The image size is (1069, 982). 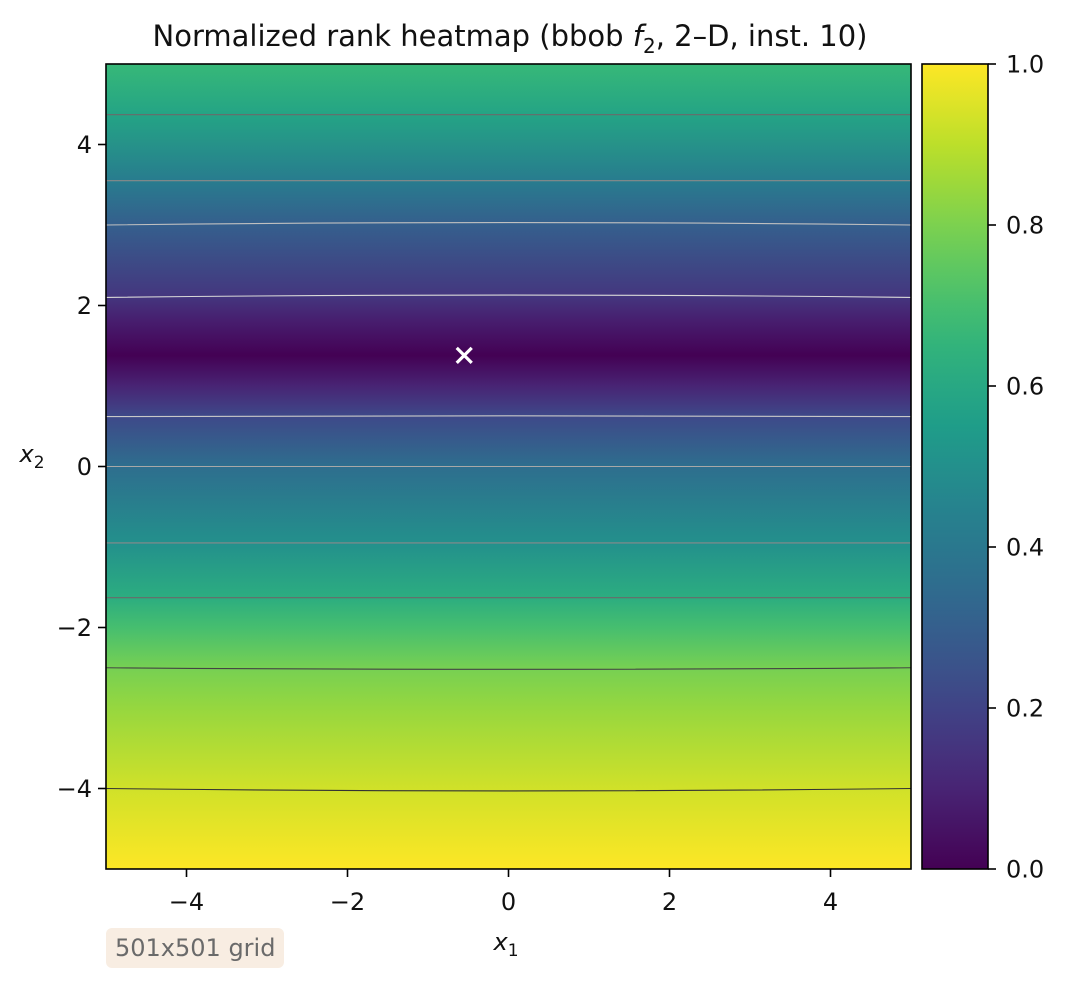 What do you see at coordinates (1025, 870) in the screenshot?
I see `colorbar-tick-label: 0.0` at bounding box center [1025, 870].